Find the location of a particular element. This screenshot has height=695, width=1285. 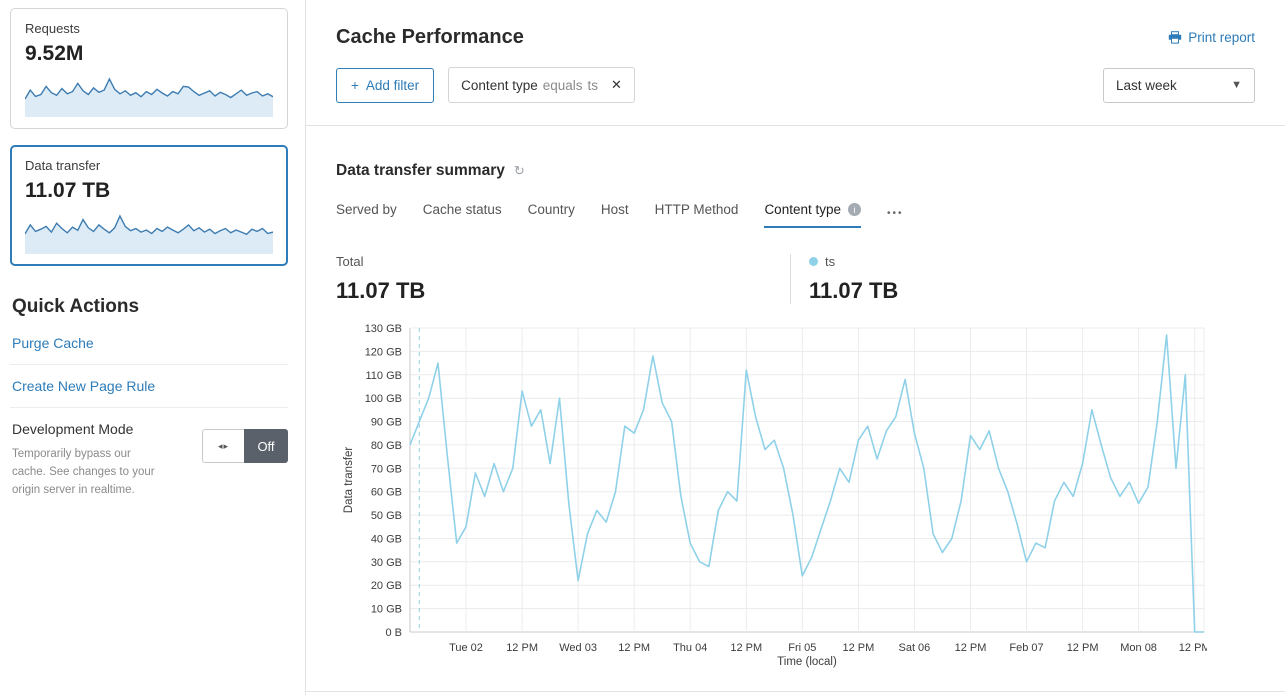

tab-cache-status: Cache status is located at coordinates (462, 215).